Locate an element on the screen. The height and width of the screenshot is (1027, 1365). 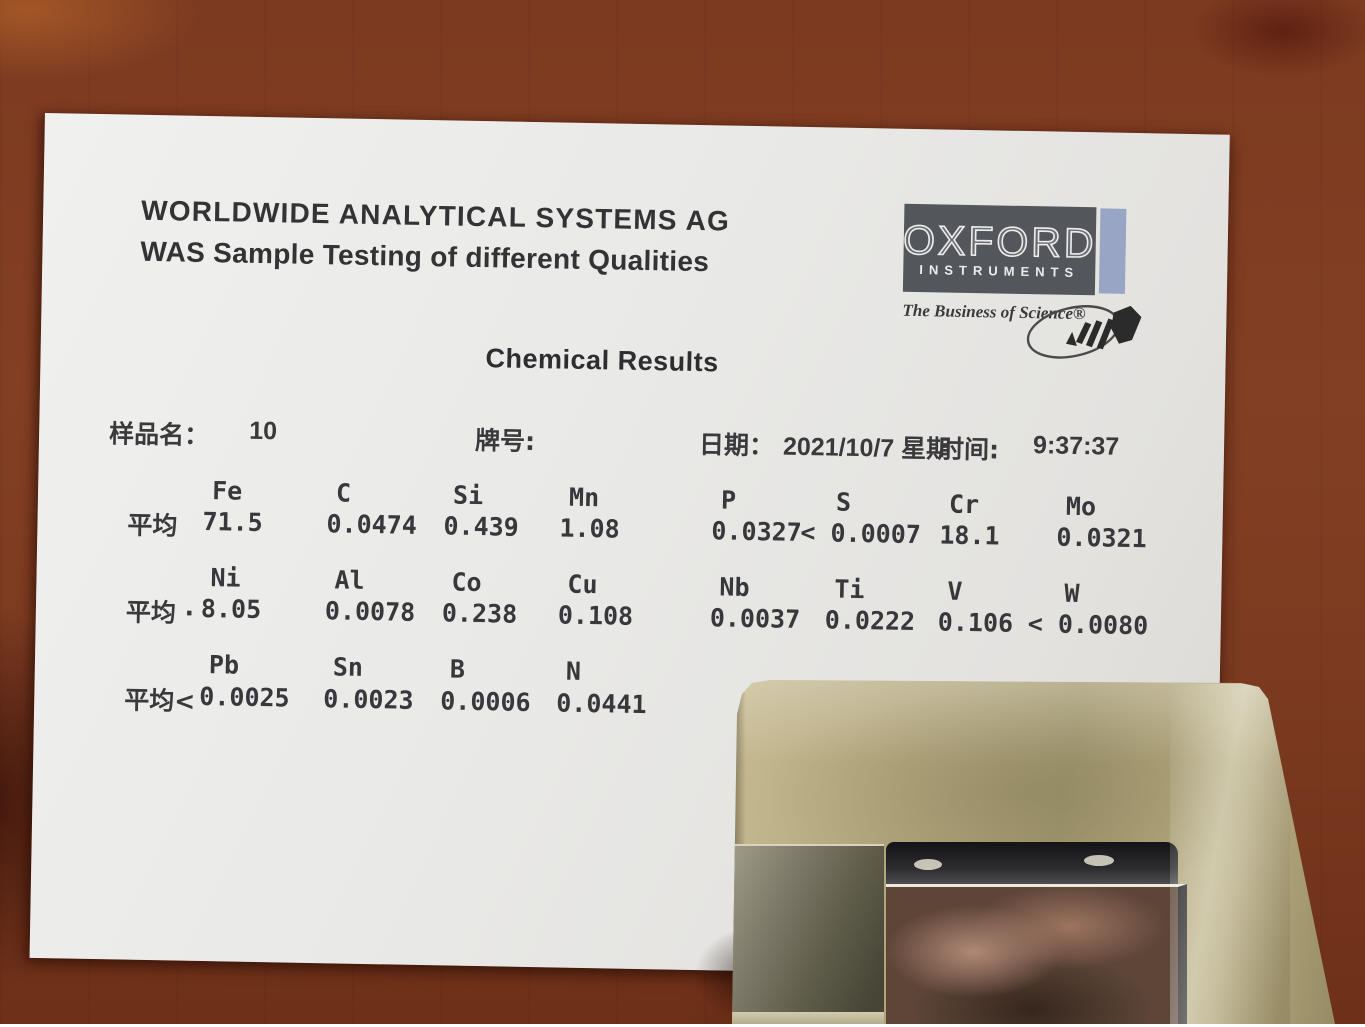
element-value: 1.08 is located at coordinates (589, 528).